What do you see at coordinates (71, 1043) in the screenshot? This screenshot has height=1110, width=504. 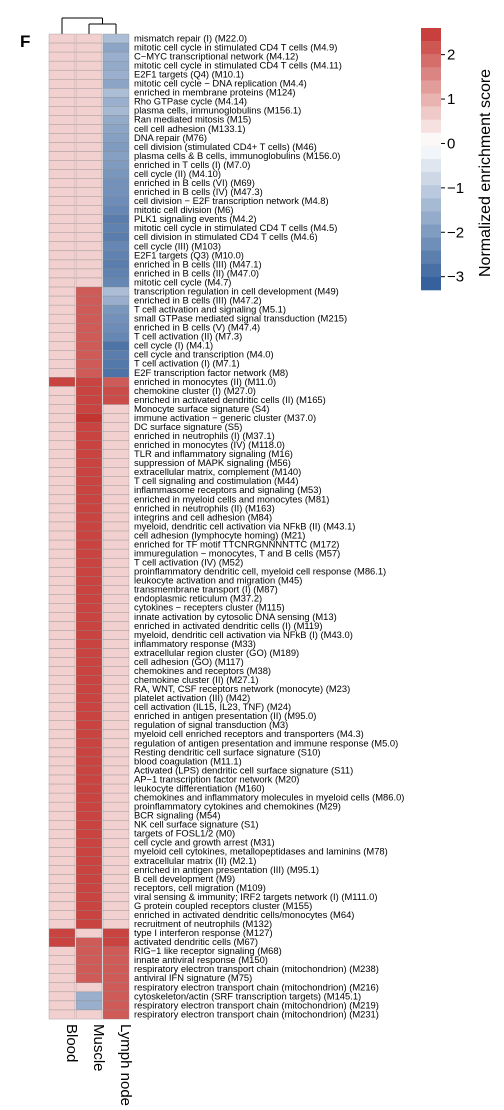 I see `column-label: Blood` at bounding box center [71, 1043].